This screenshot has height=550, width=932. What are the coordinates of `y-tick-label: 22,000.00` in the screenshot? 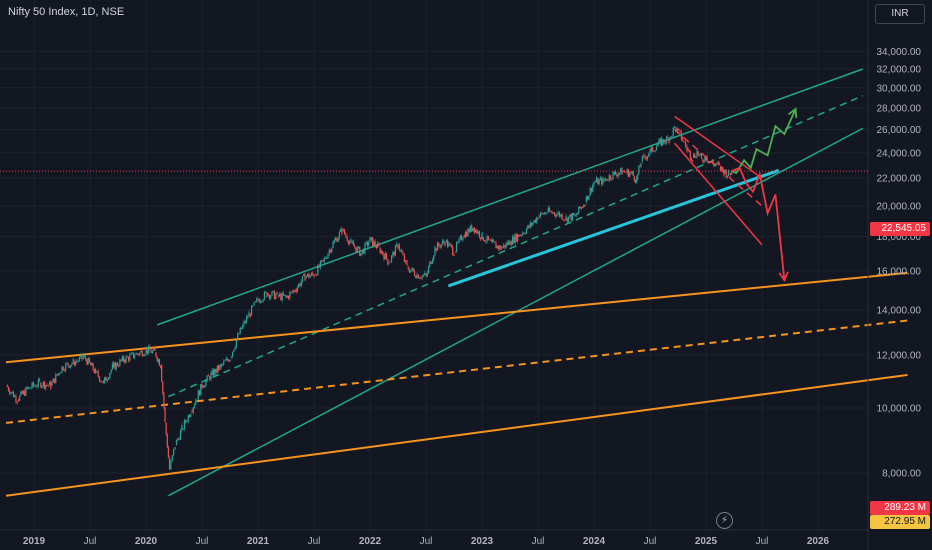 It's located at (899, 179).